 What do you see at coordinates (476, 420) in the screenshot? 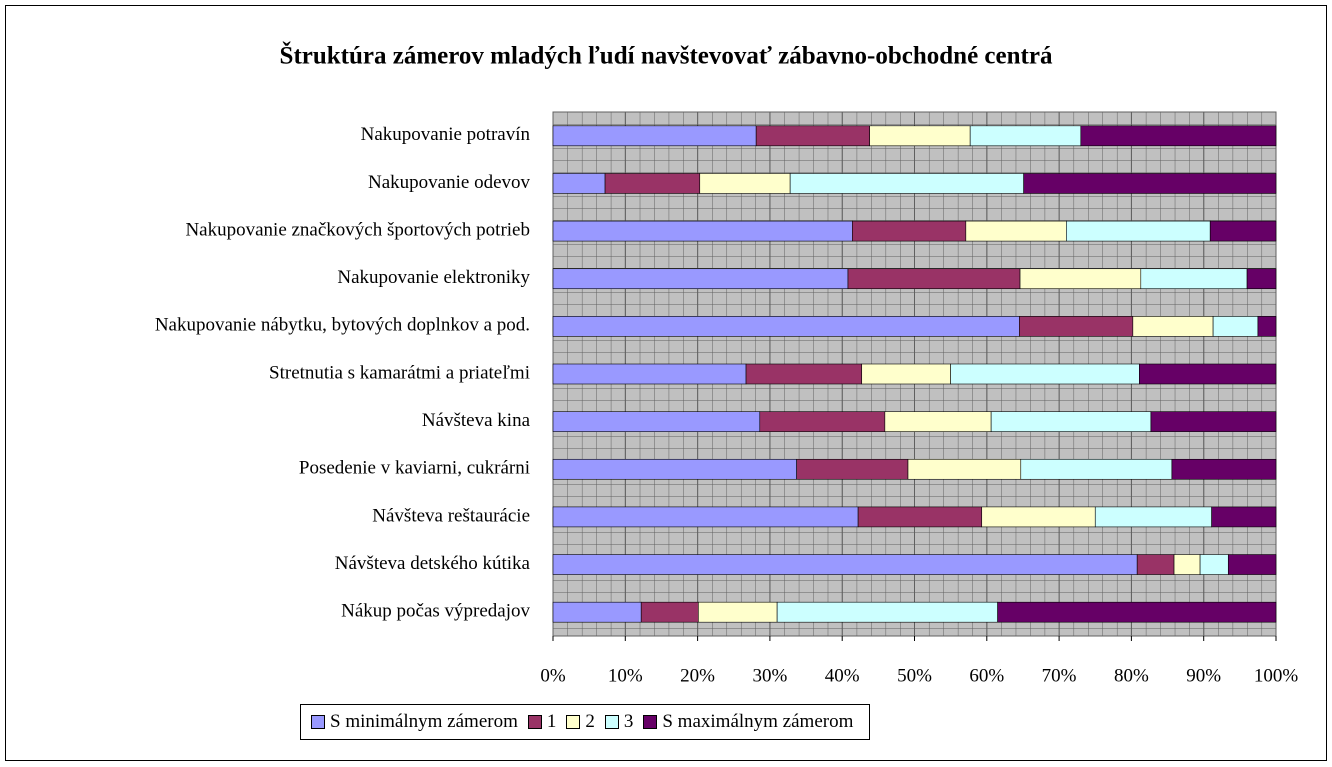
I see `y-tick-label: Návšteva kina` at bounding box center [476, 420].